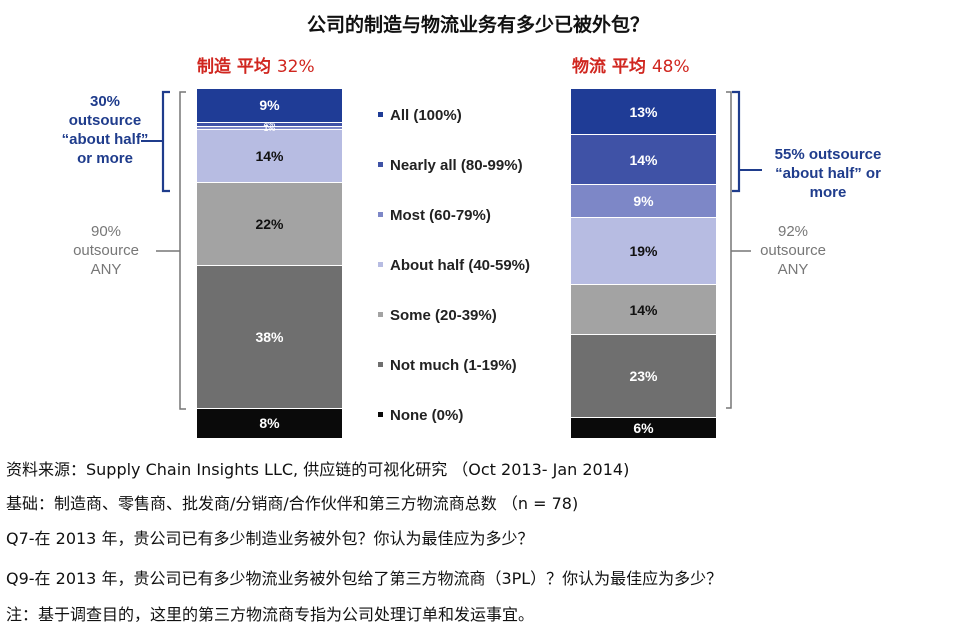  What do you see at coordinates (105, 120) in the screenshot?
I see `left-half-note-line: outsource` at bounding box center [105, 120].